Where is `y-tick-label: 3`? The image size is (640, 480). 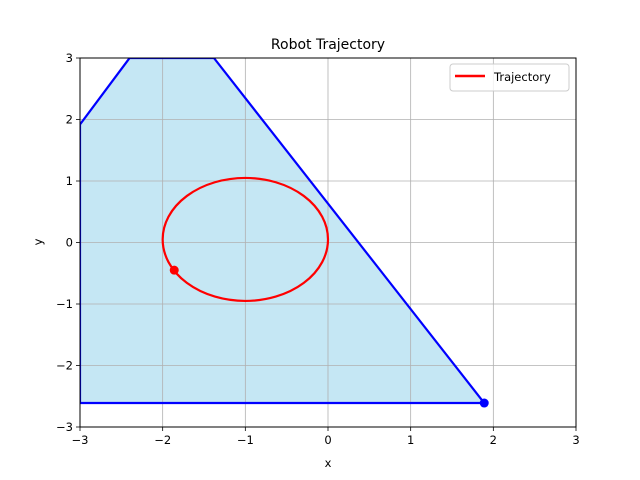 y-tick-label: 3 is located at coordinates (69, 58).